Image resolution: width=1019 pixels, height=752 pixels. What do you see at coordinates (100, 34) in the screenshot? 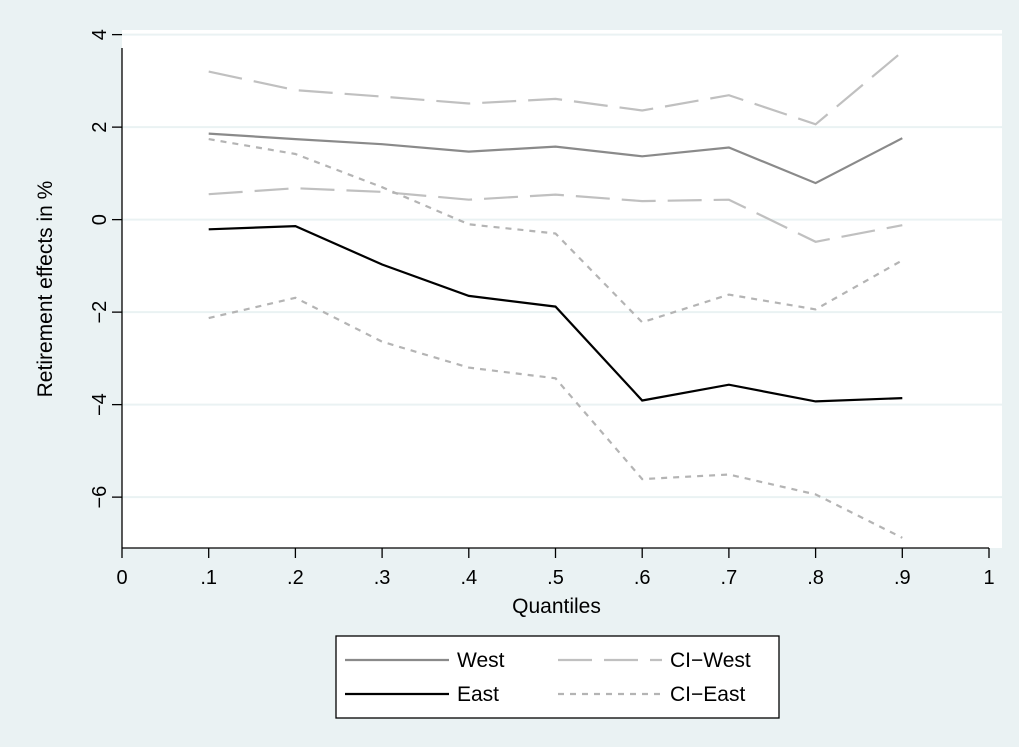
I see `y-tick-label: 4` at bounding box center [100, 34].